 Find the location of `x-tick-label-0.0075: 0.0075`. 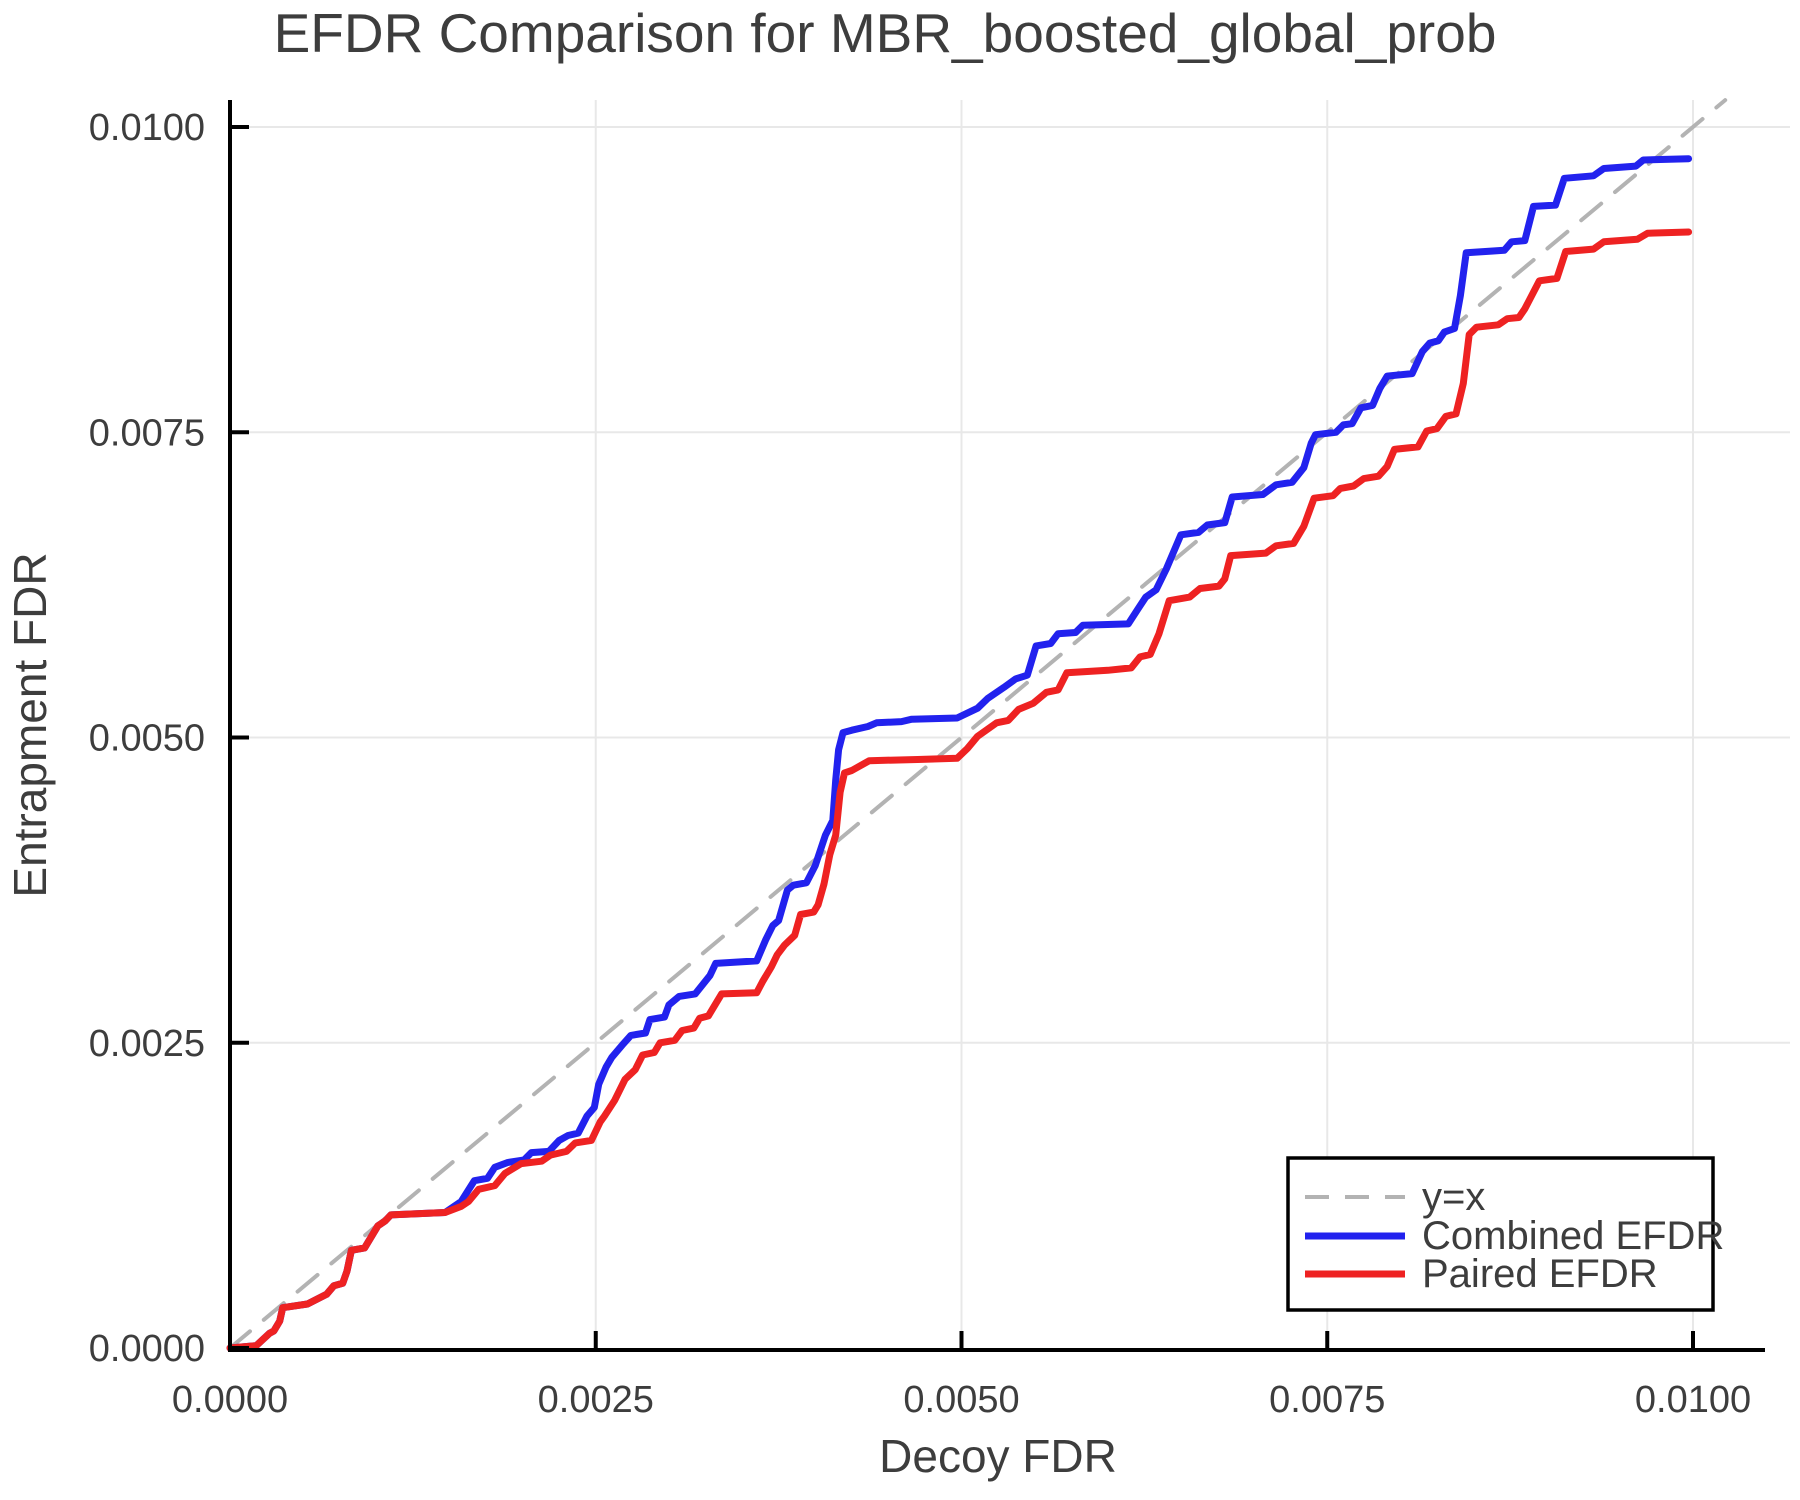

x-tick-label-0.0075: 0.0075 is located at coordinates (1327, 1400).